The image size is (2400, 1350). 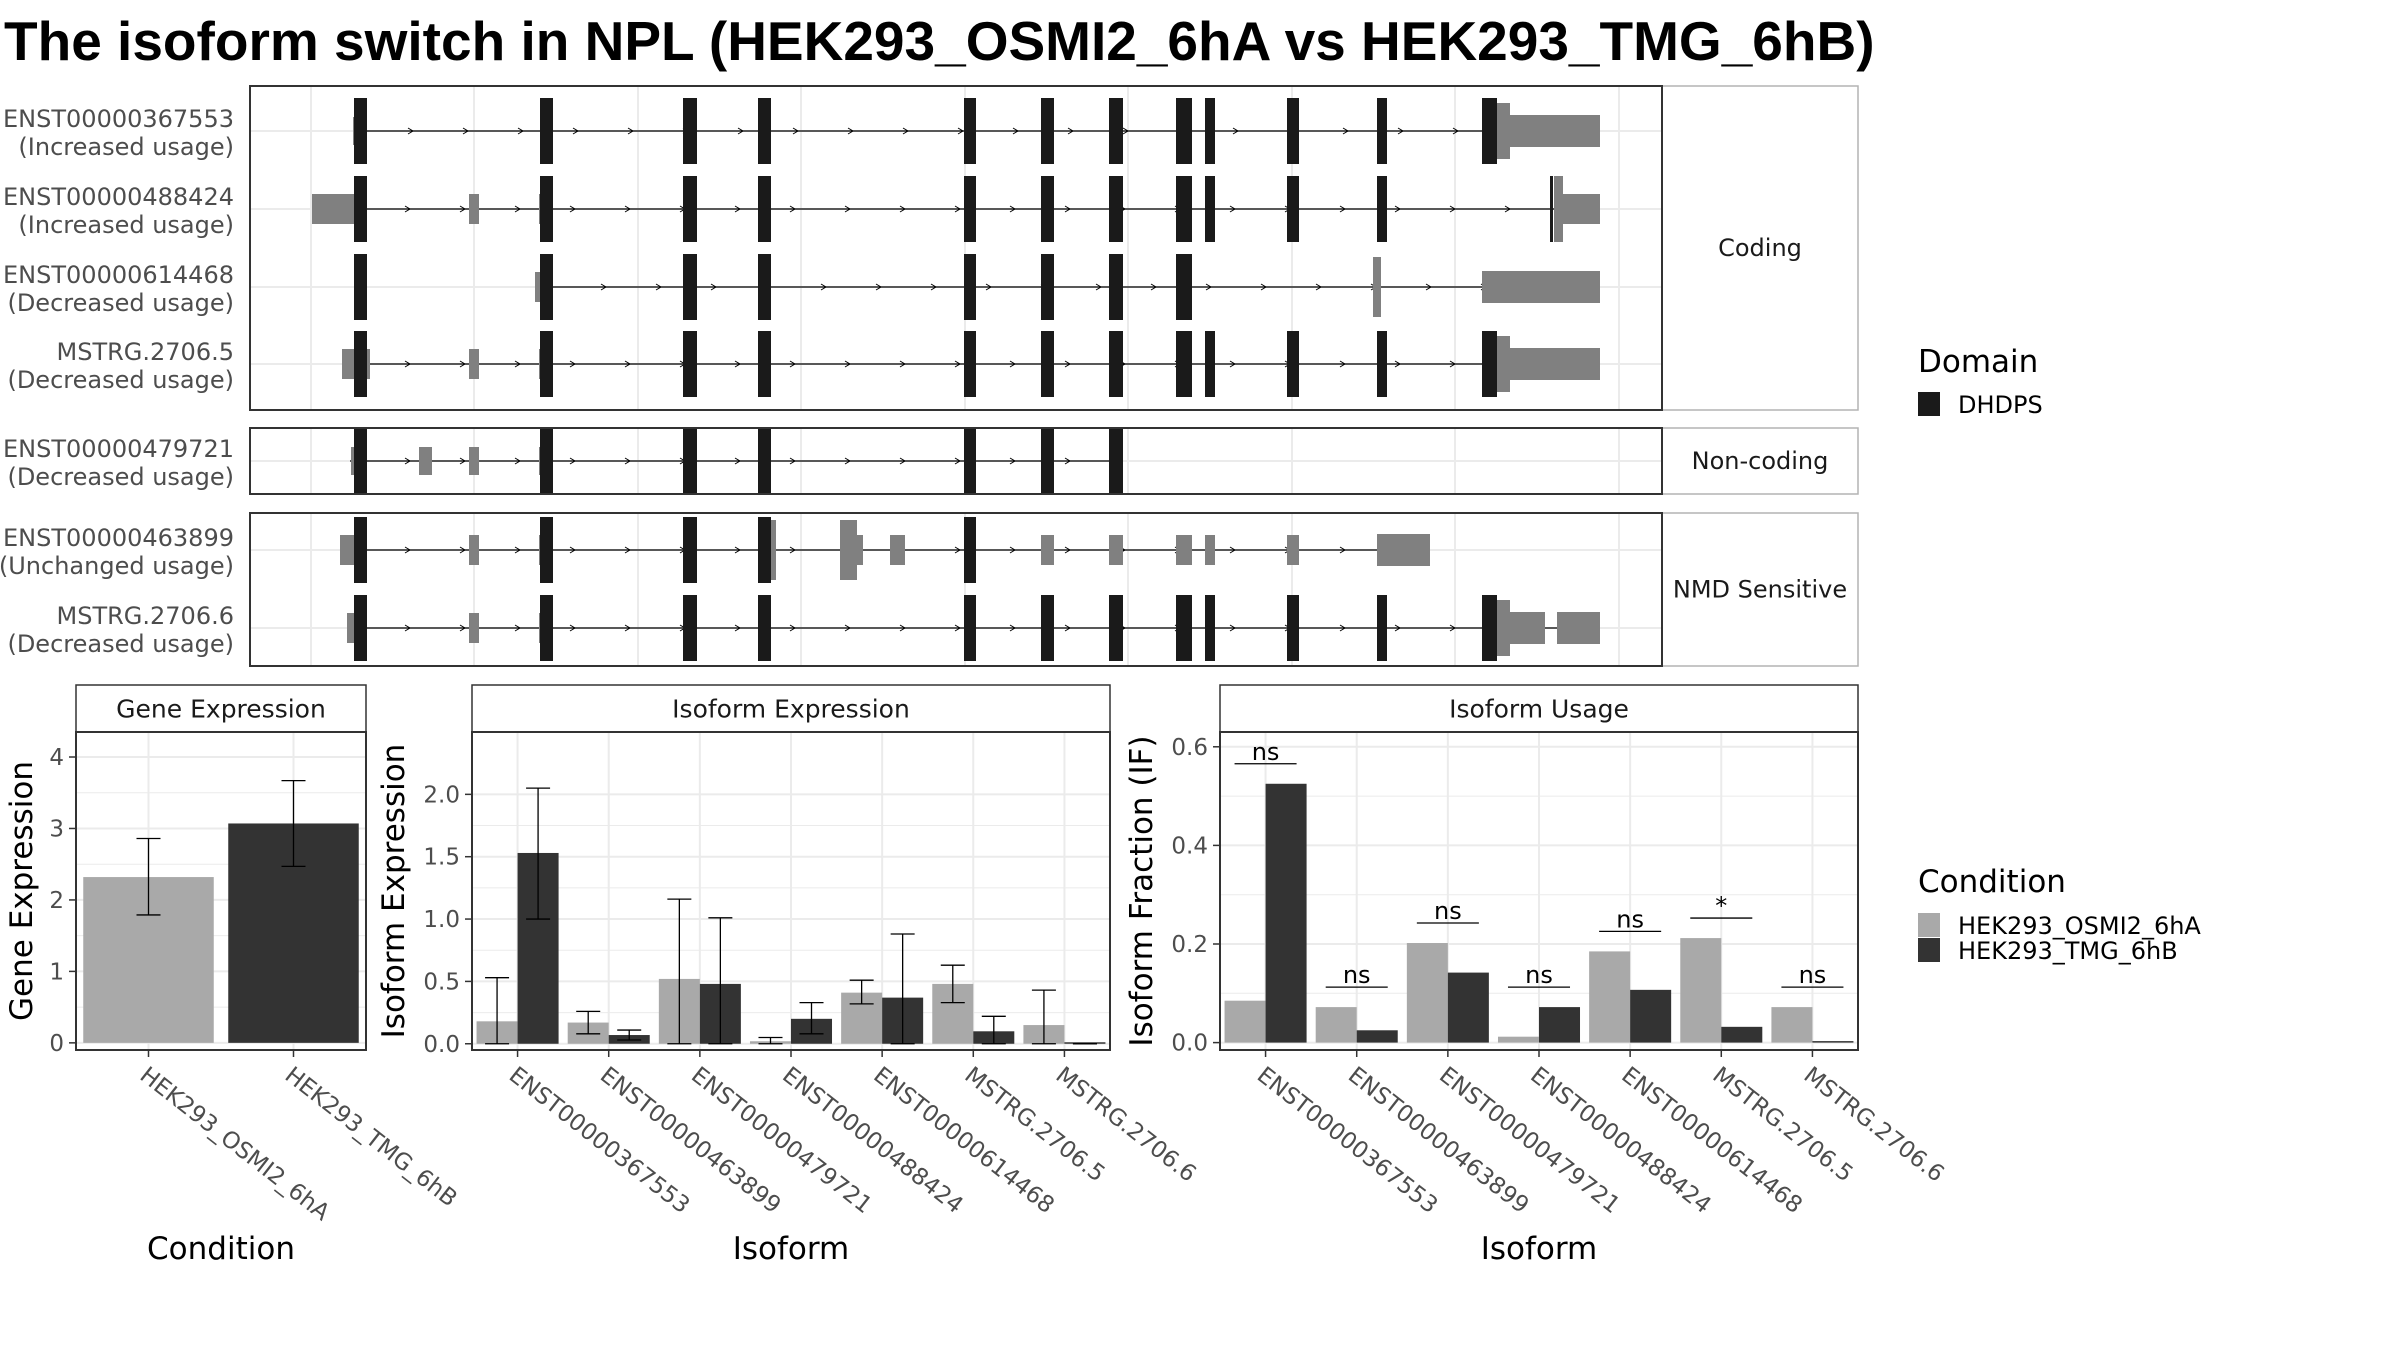 What do you see at coordinates (394, 891) in the screenshot?
I see `y-axis-title: Isoform Expression` at bounding box center [394, 891].